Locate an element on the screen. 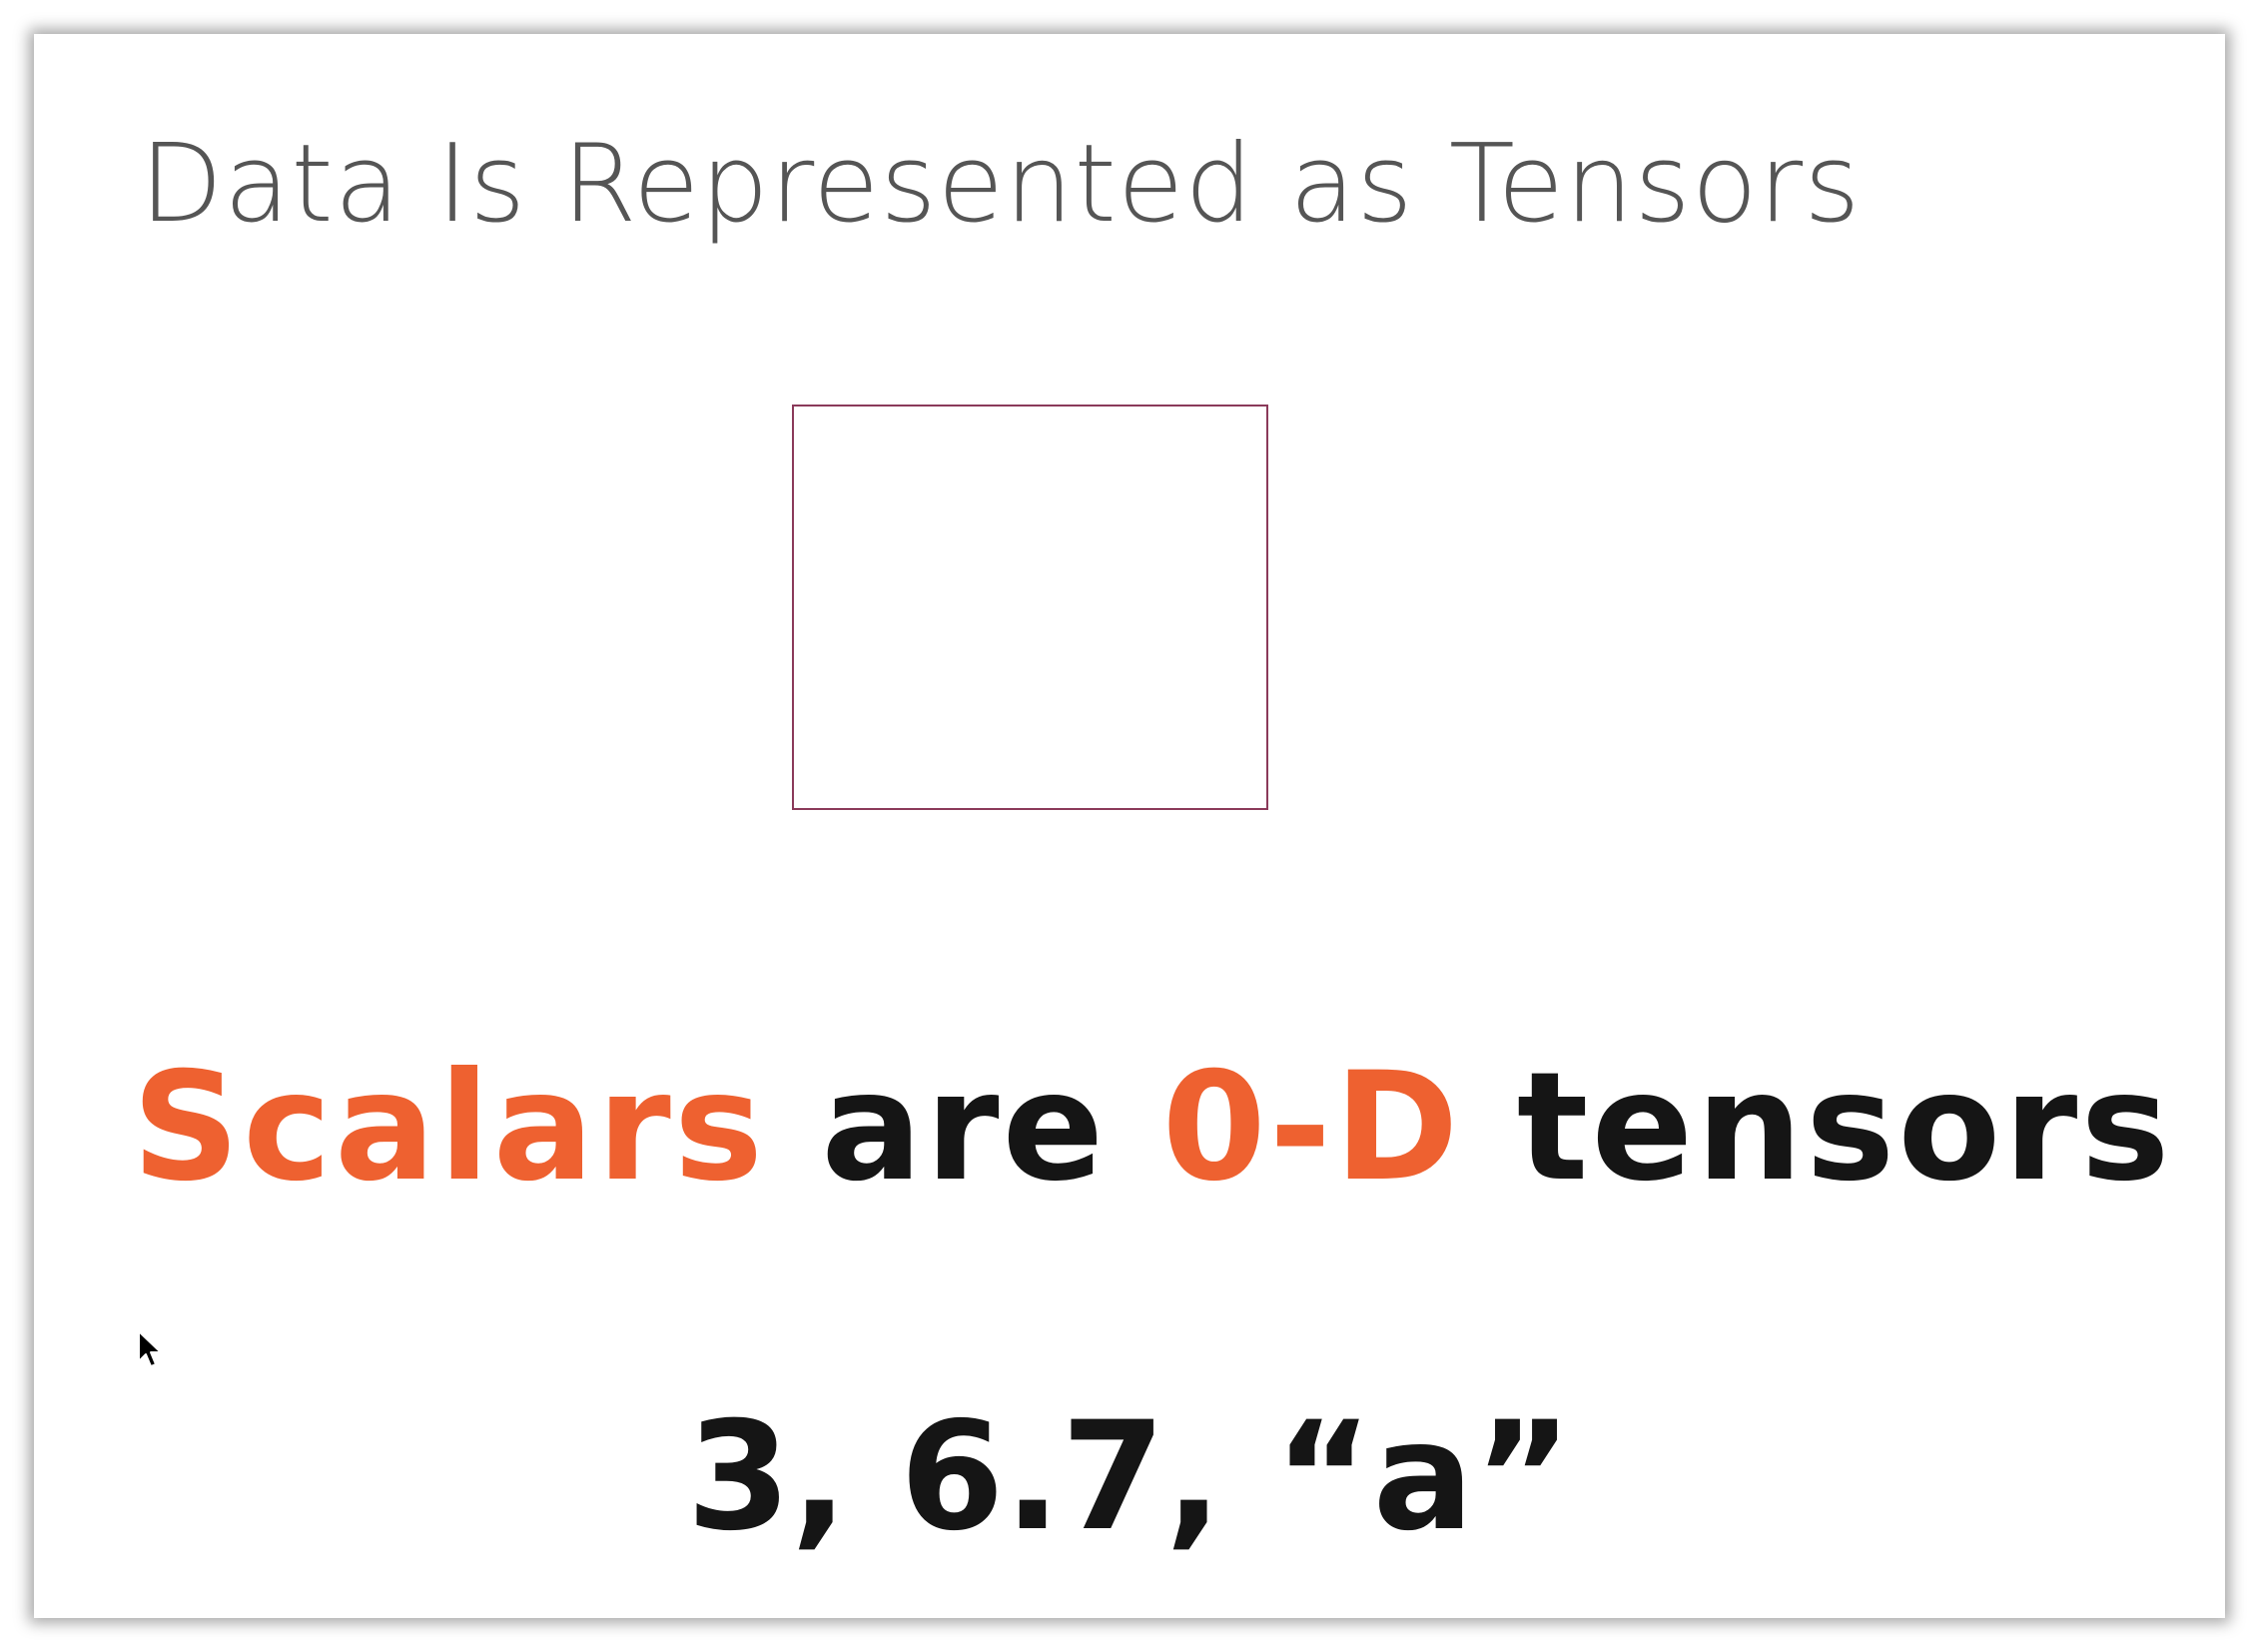 The image size is (2257, 1652). headline-are: are is located at coordinates (964, 1128).